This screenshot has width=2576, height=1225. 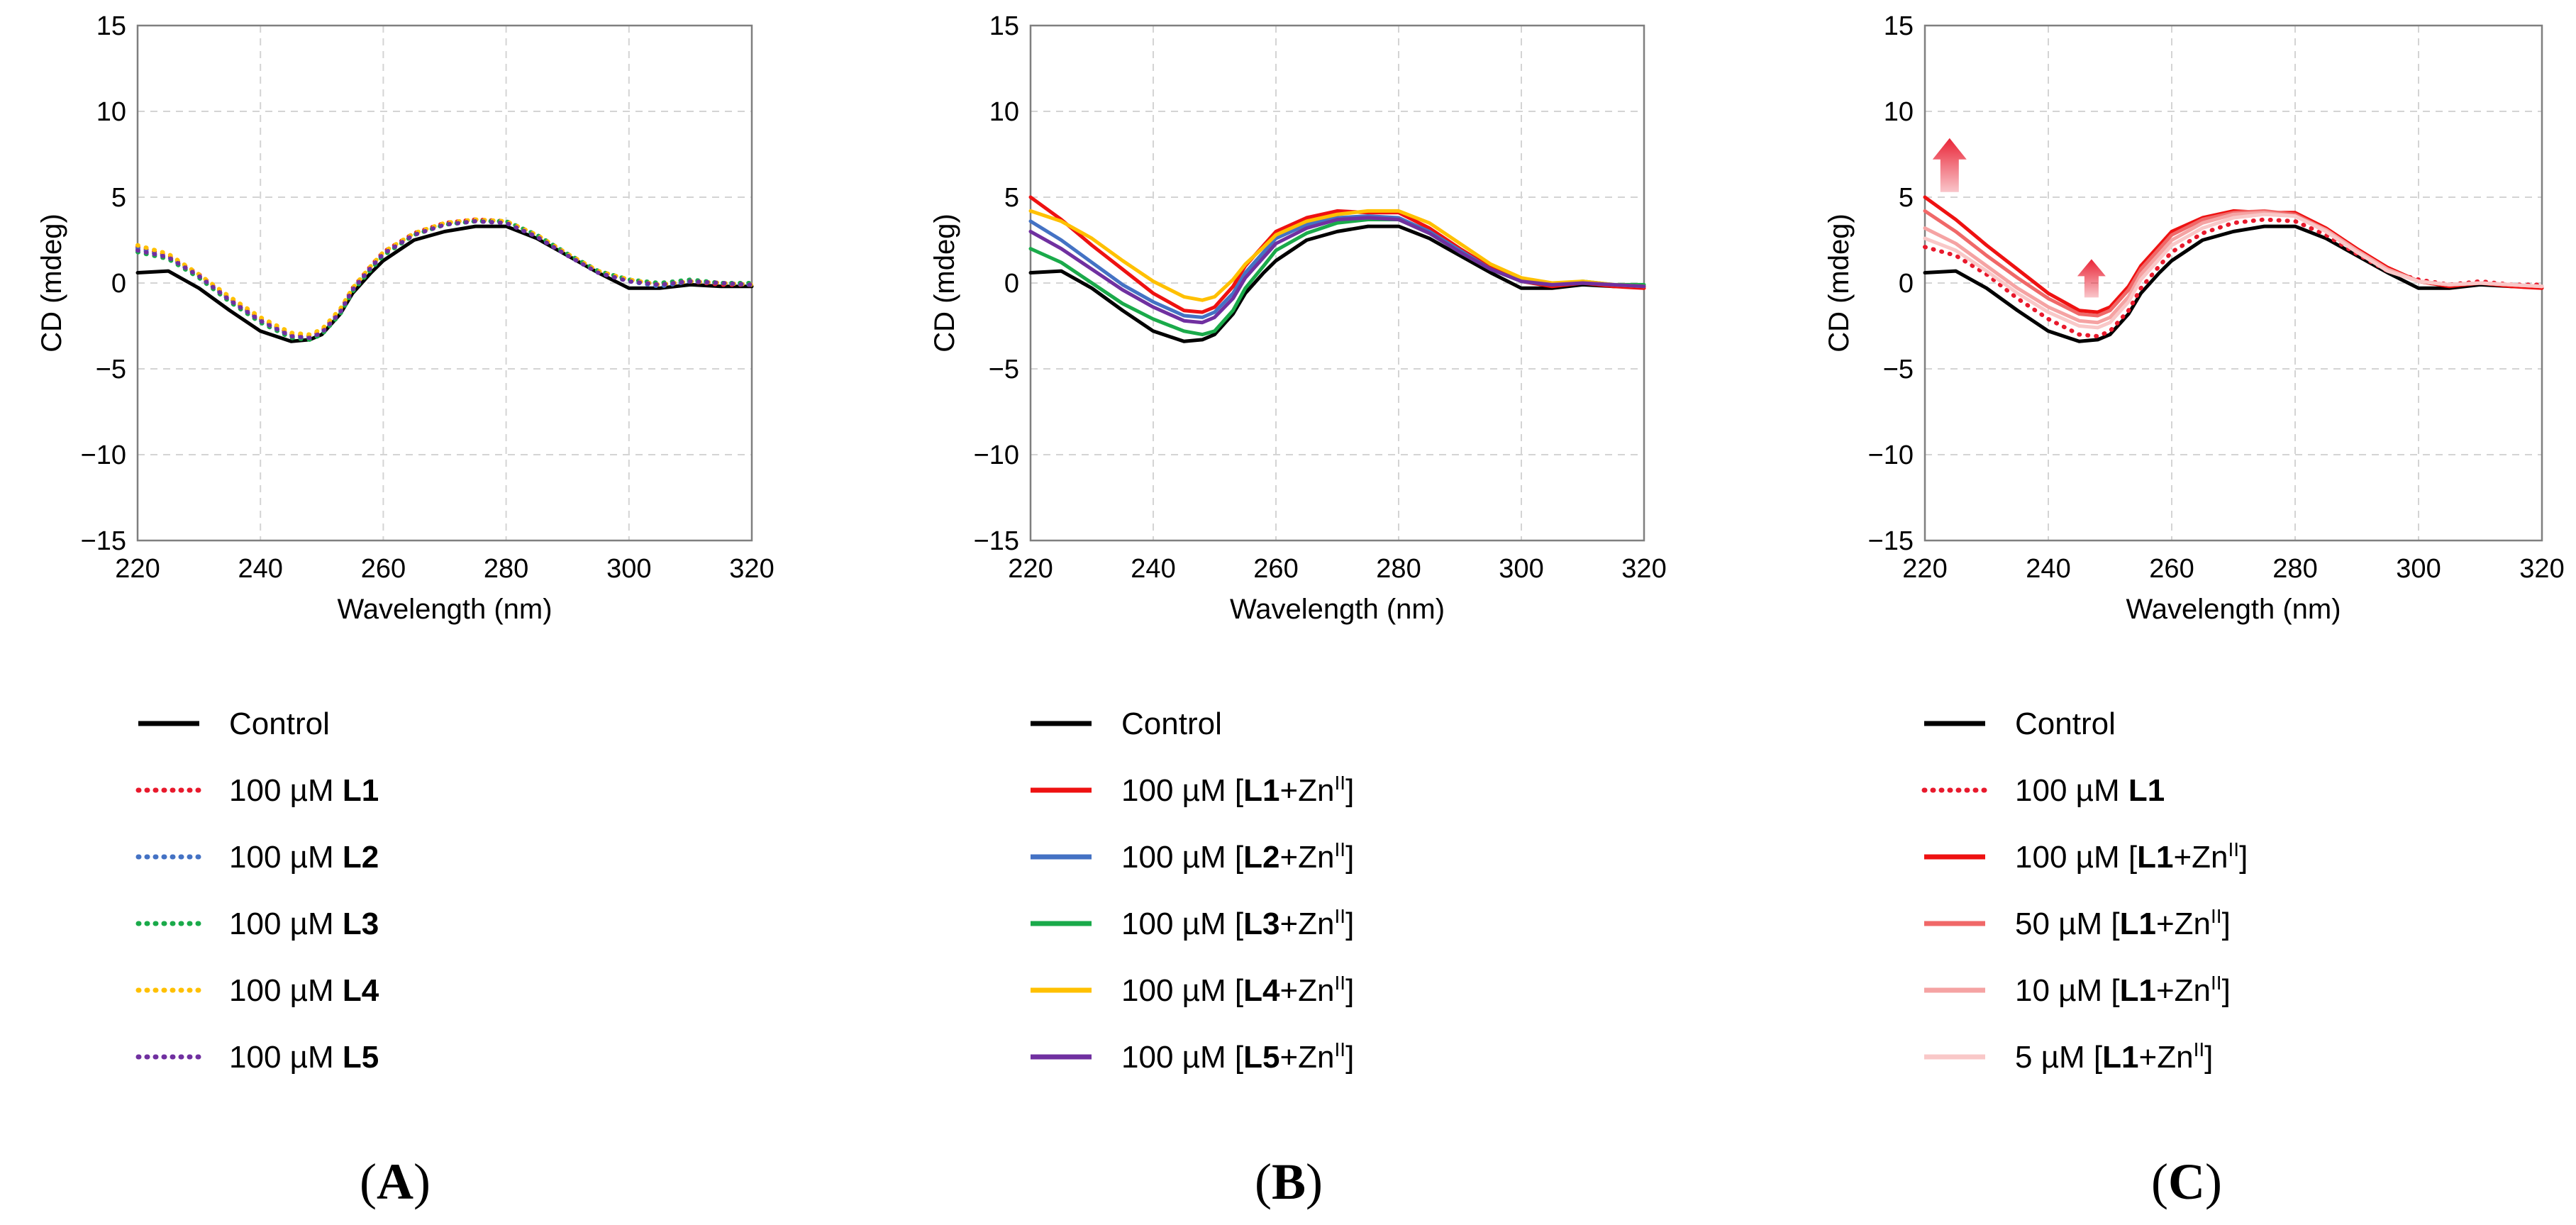 I want to click on legend-label: 100 µM [L2+ZnII], so click(x=1237, y=857).